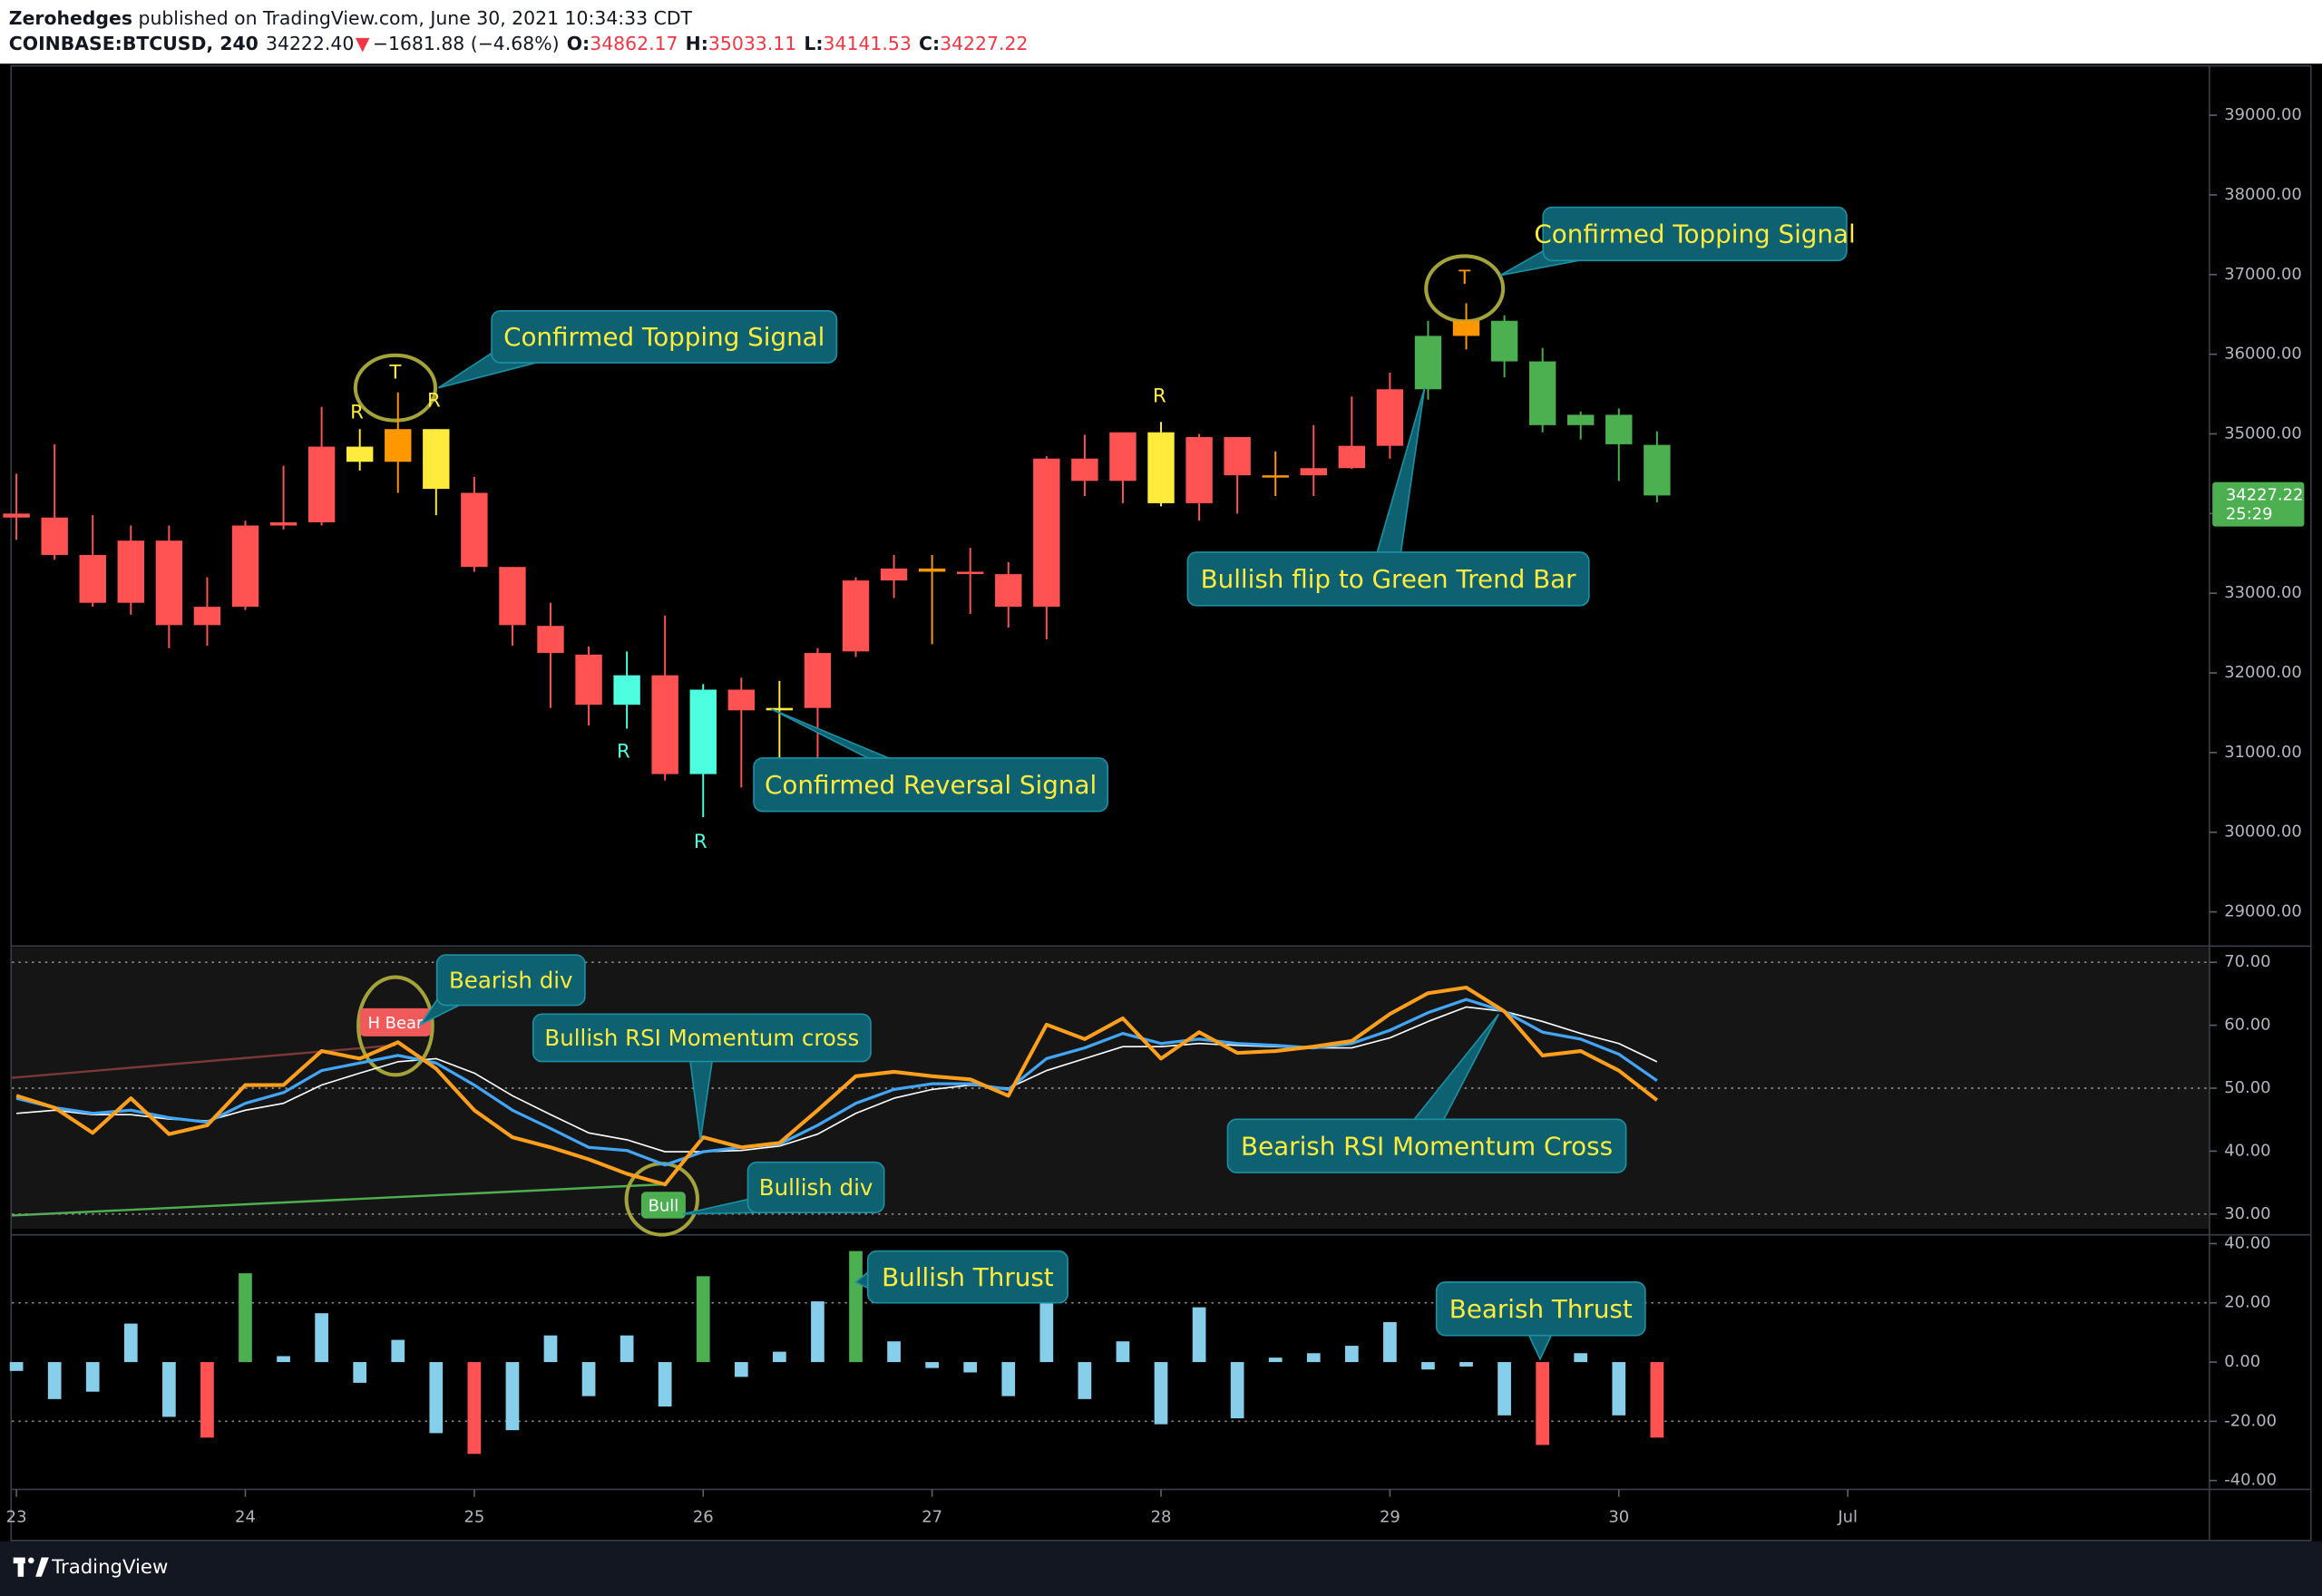  What do you see at coordinates (2263, 911) in the screenshot?
I see `y-tick-label: 29000.00` at bounding box center [2263, 911].